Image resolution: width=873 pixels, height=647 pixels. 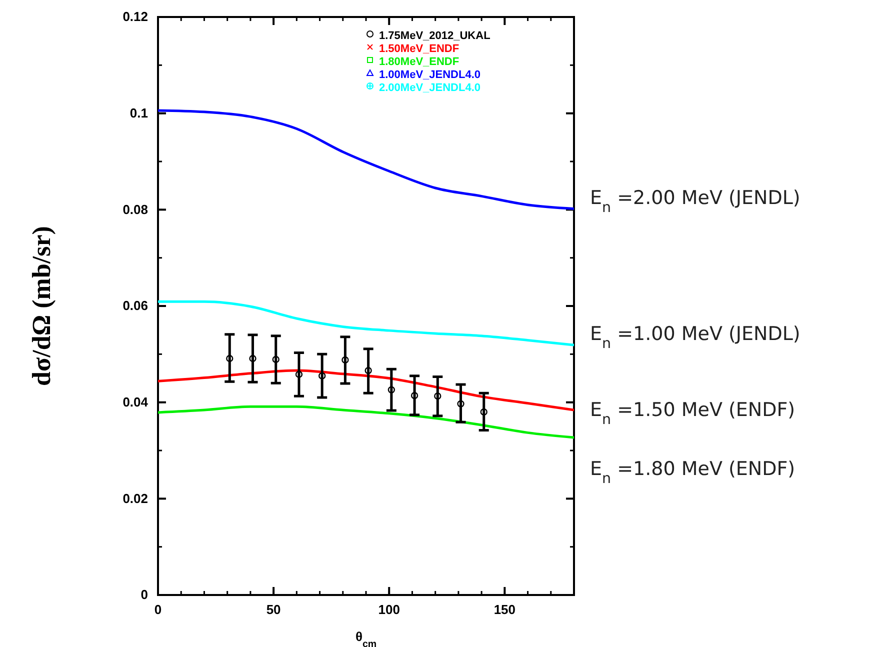 I want to click on y-tick-label: 0.12, so click(x=135, y=16).